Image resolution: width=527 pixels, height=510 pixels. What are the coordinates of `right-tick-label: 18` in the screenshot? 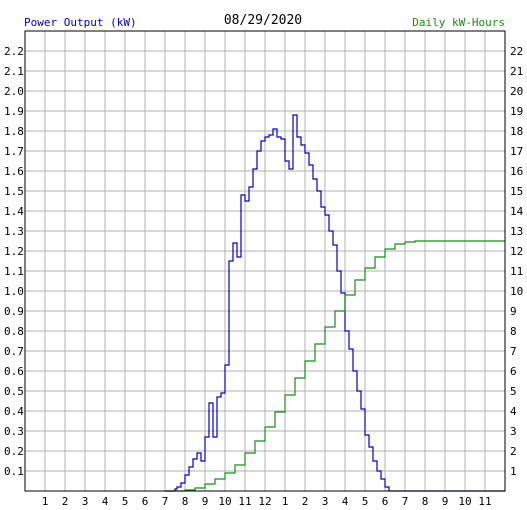 It's located at (516, 131).